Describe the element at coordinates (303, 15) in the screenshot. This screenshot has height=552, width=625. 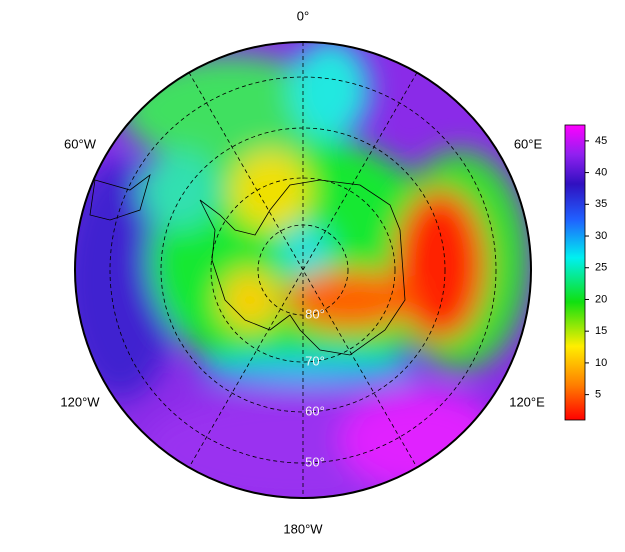
I see `longitude-label: 0°` at that location.